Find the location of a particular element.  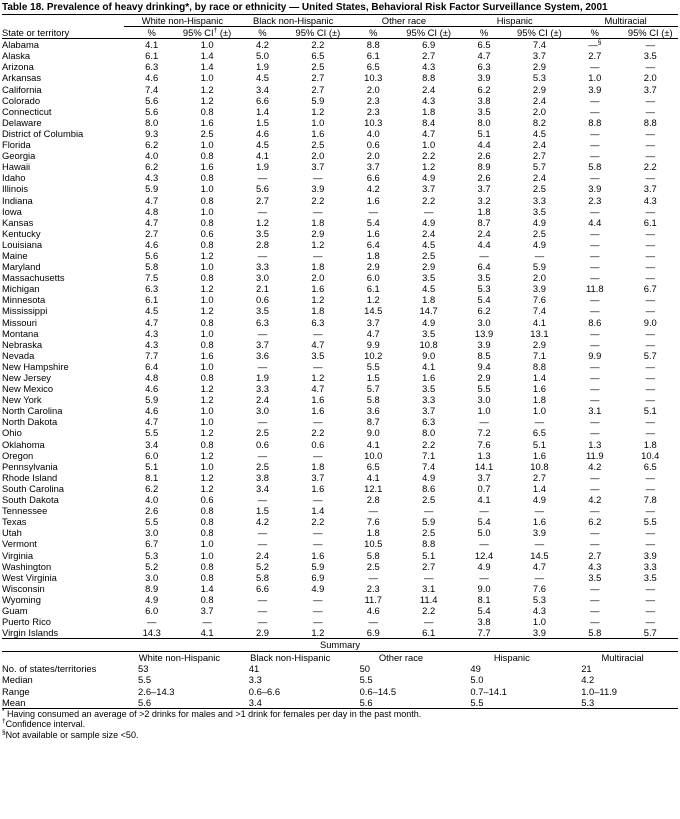

row-label: Vermont is located at coordinates (19, 544).